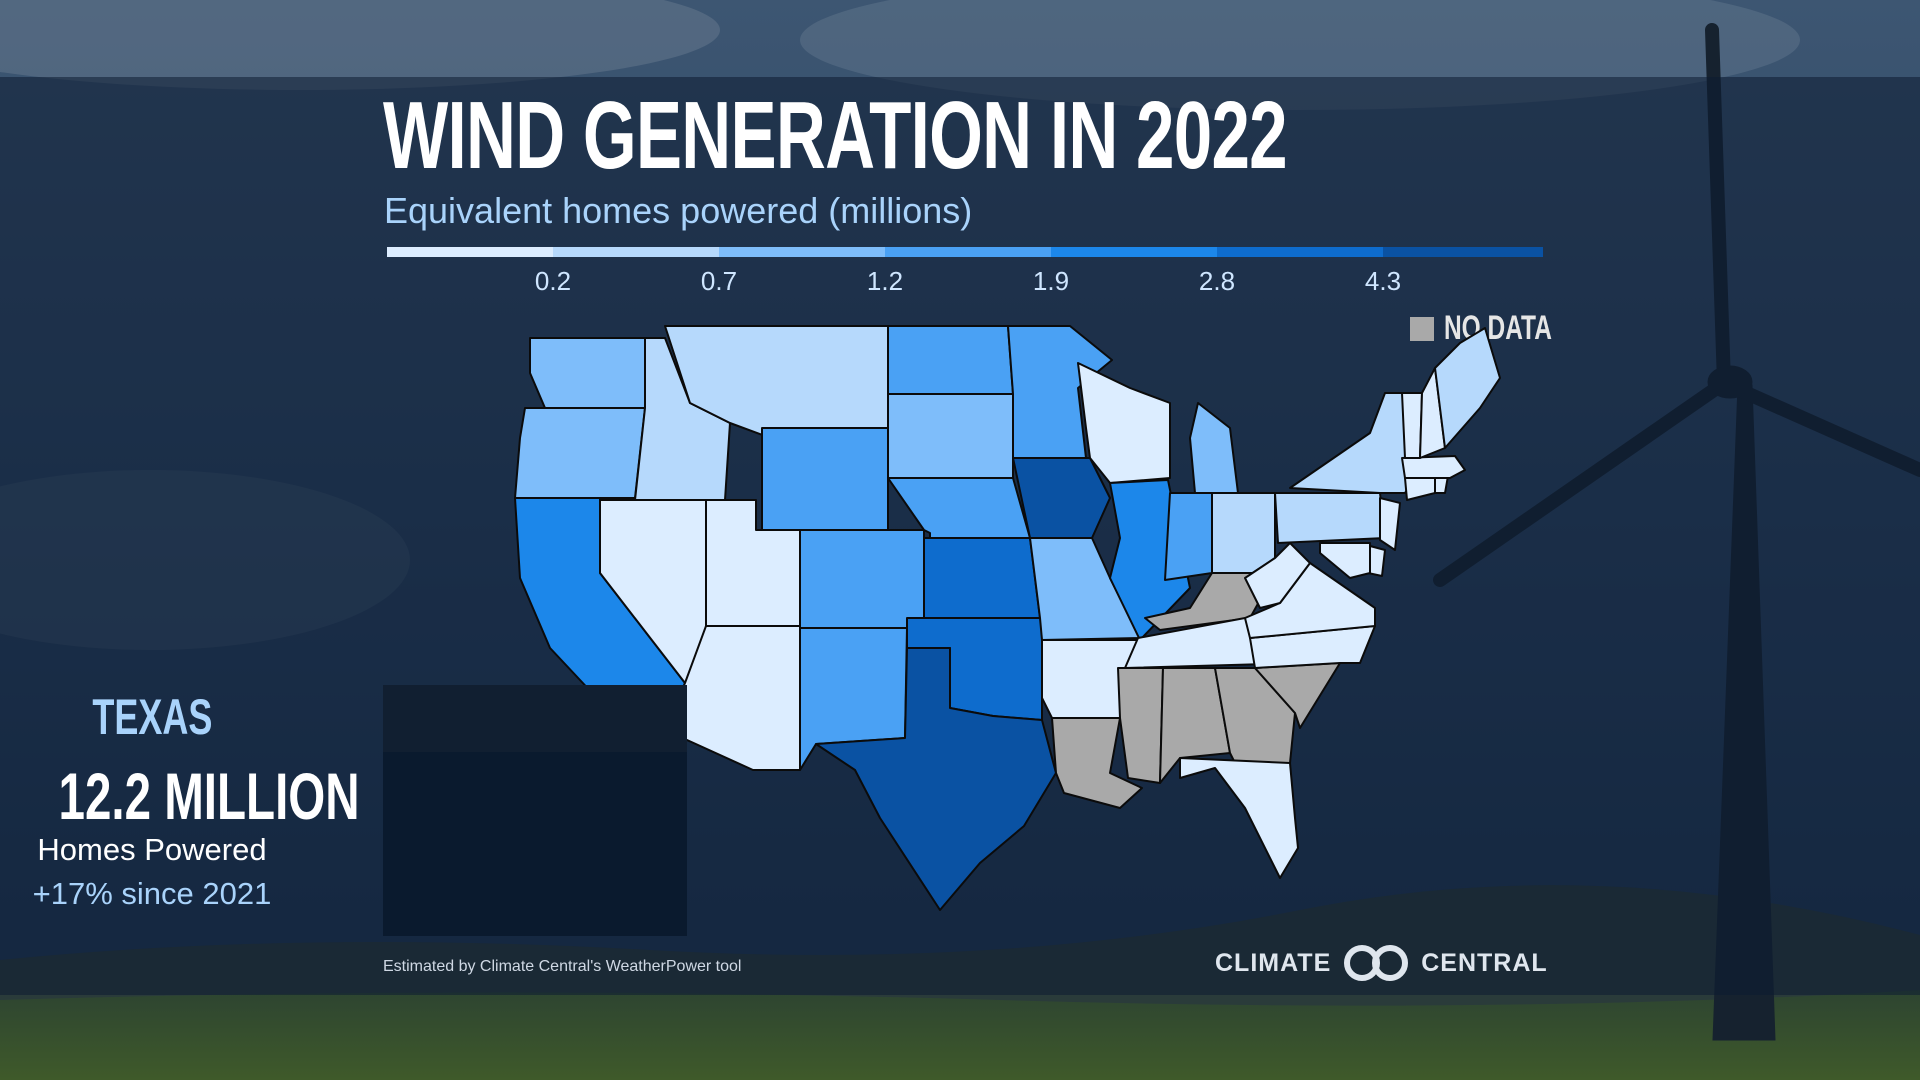  Describe the element at coordinates (982, 578) in the screenshot. I see `state-ks` at that location.